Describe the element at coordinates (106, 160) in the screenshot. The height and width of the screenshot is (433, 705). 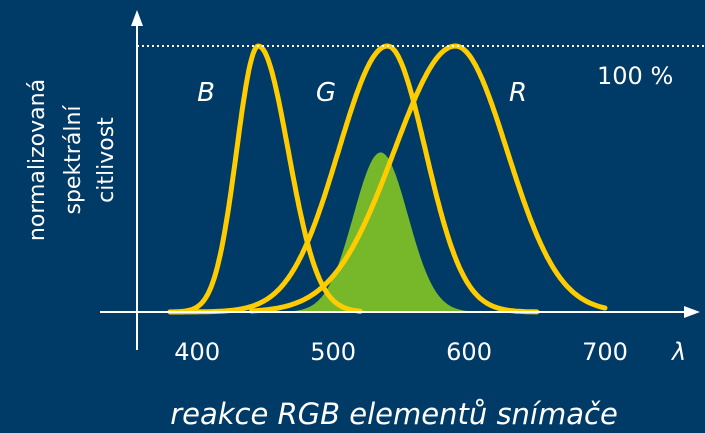
I see `y-label-line-3: citlivost` at that location.